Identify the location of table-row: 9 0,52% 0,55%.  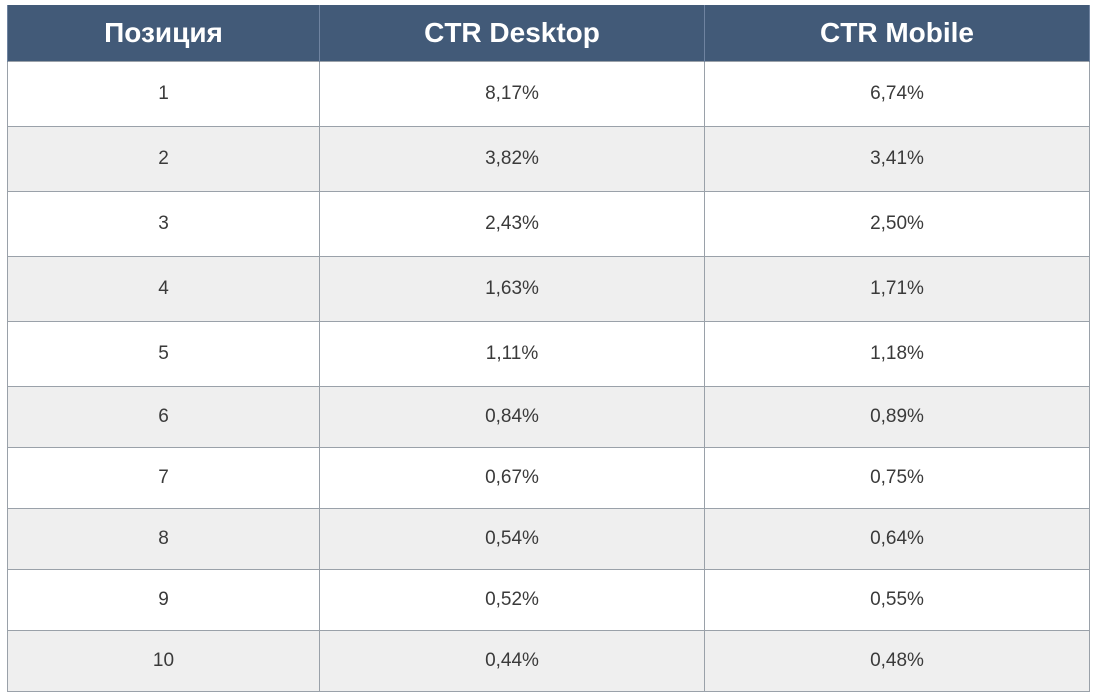
(548, 600).